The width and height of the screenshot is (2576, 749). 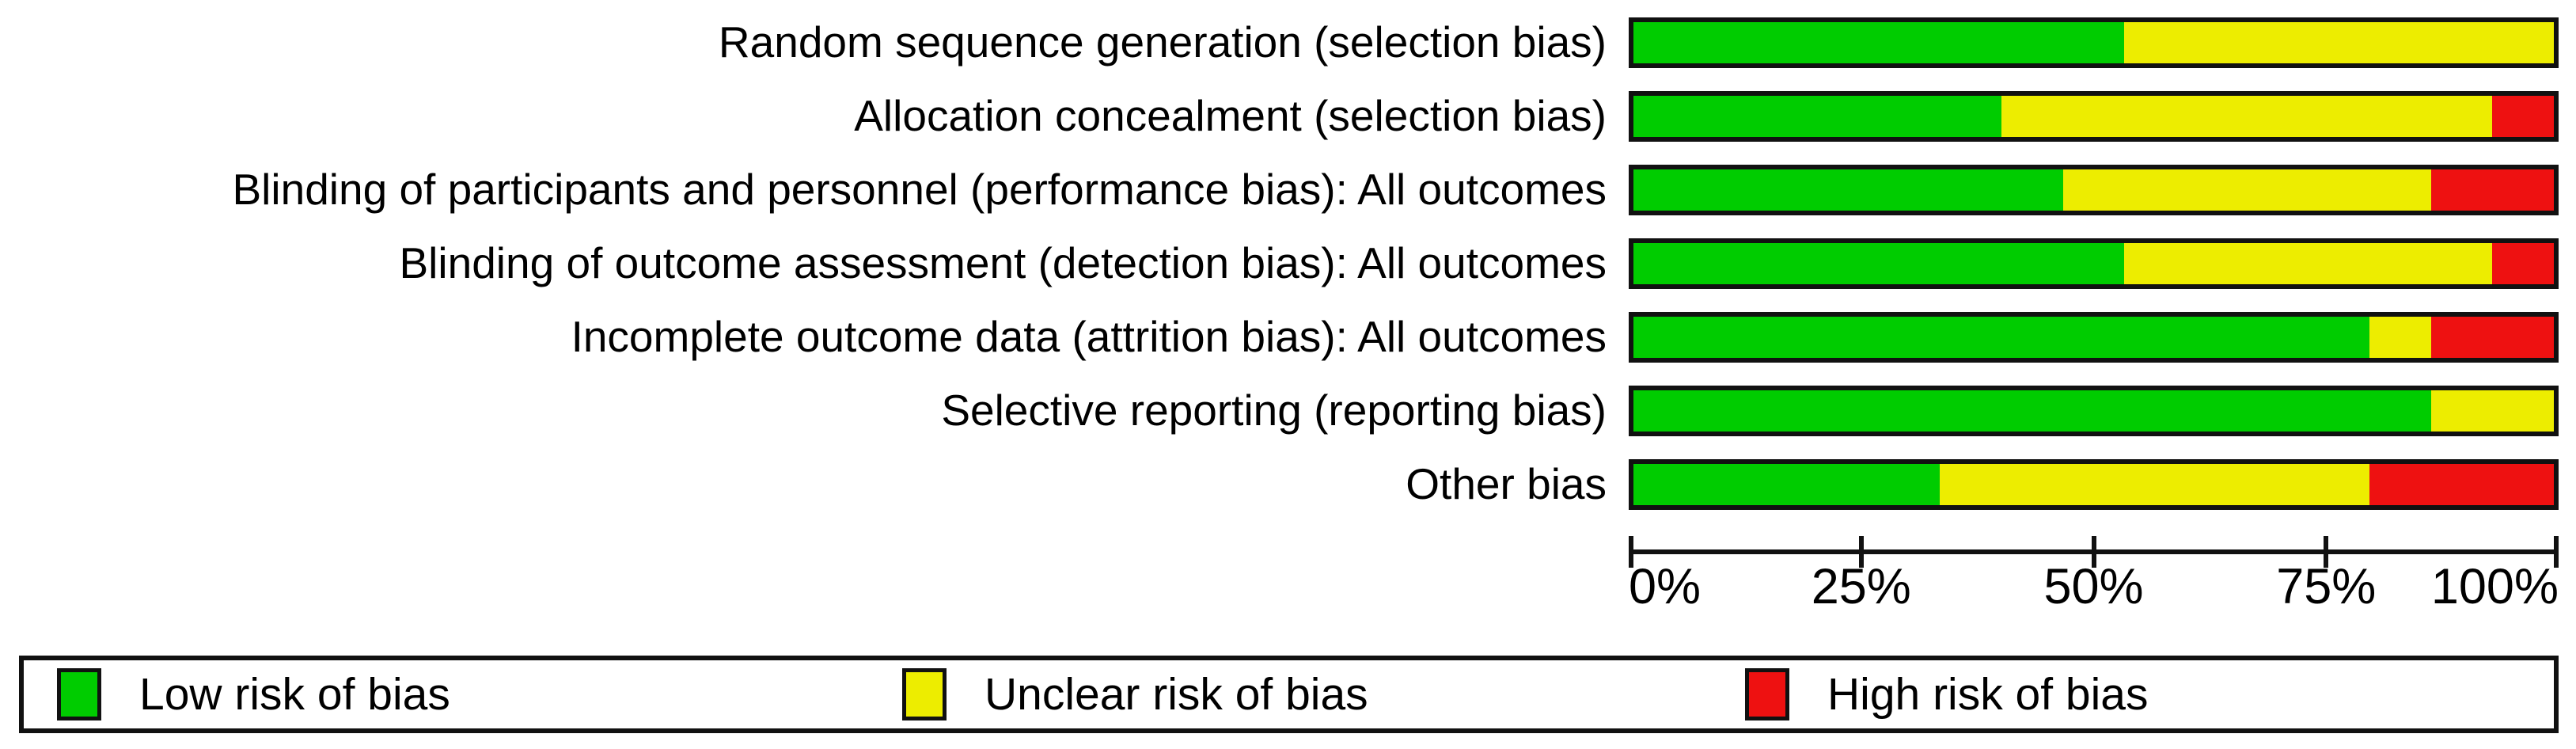 I want to click on legend-label: Low risk of bias, so click(x=294, y=694).